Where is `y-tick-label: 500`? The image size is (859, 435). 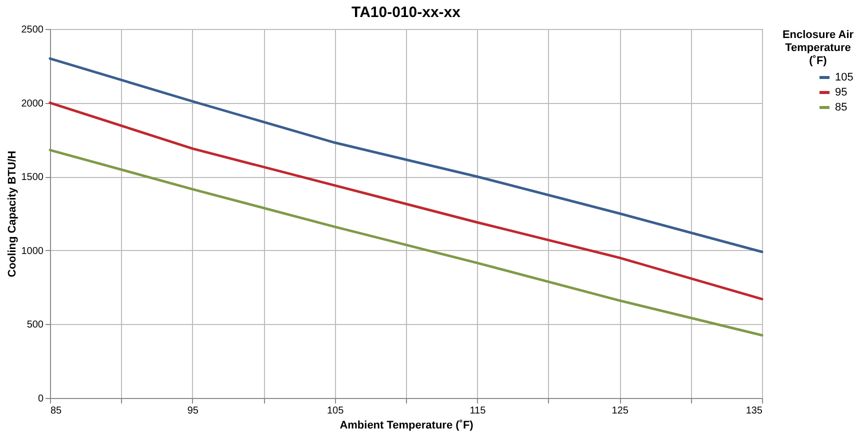 y-tick-label: 500 is located at coordinates (35, 325).